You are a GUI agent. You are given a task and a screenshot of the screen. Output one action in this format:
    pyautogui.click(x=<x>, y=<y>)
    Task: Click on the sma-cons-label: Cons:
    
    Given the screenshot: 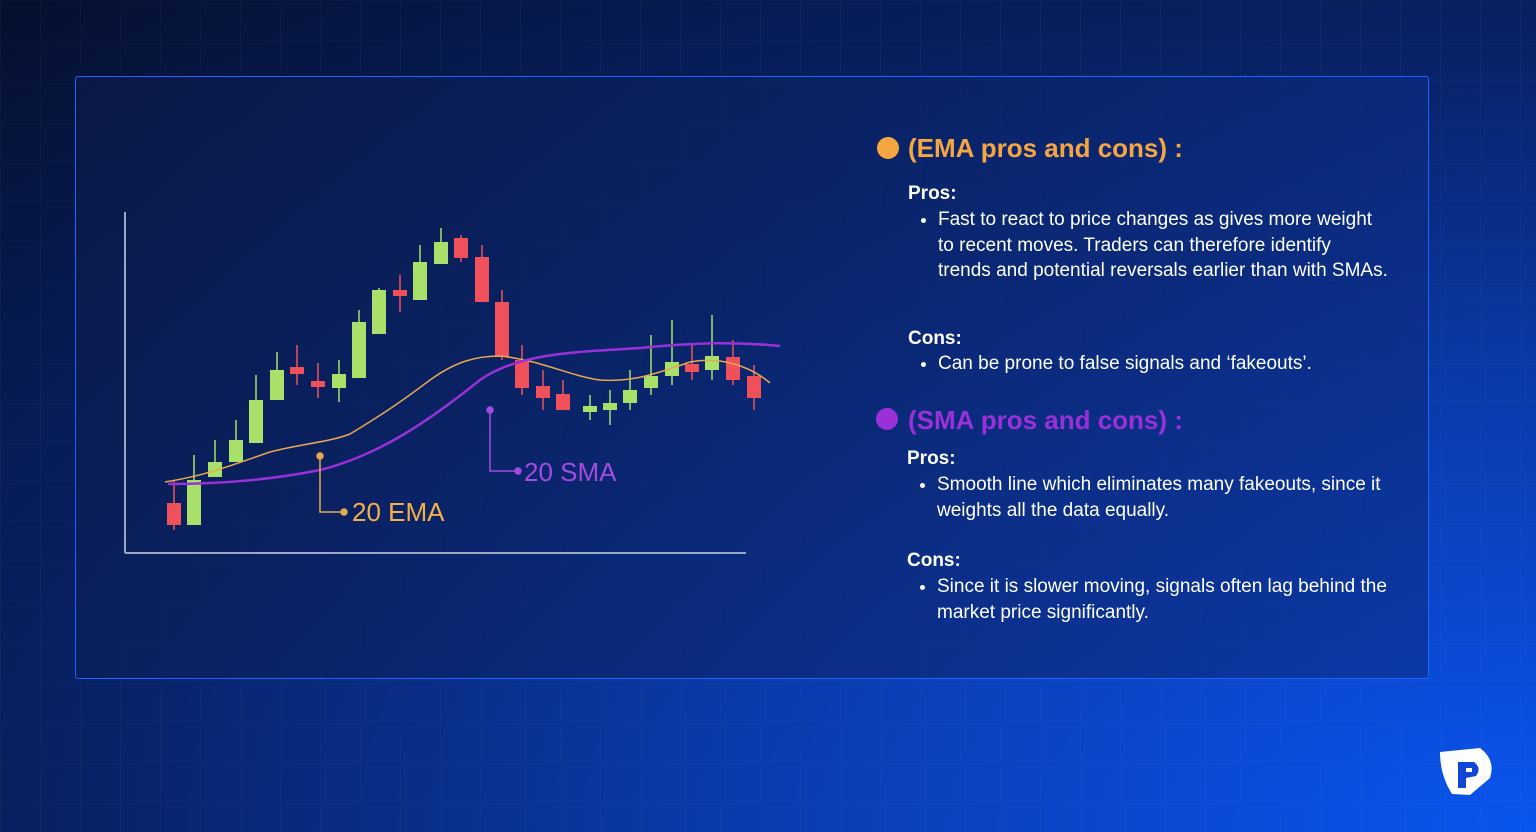 What is the action you would take?
    pyautogui.click(x=934, y=560)
    